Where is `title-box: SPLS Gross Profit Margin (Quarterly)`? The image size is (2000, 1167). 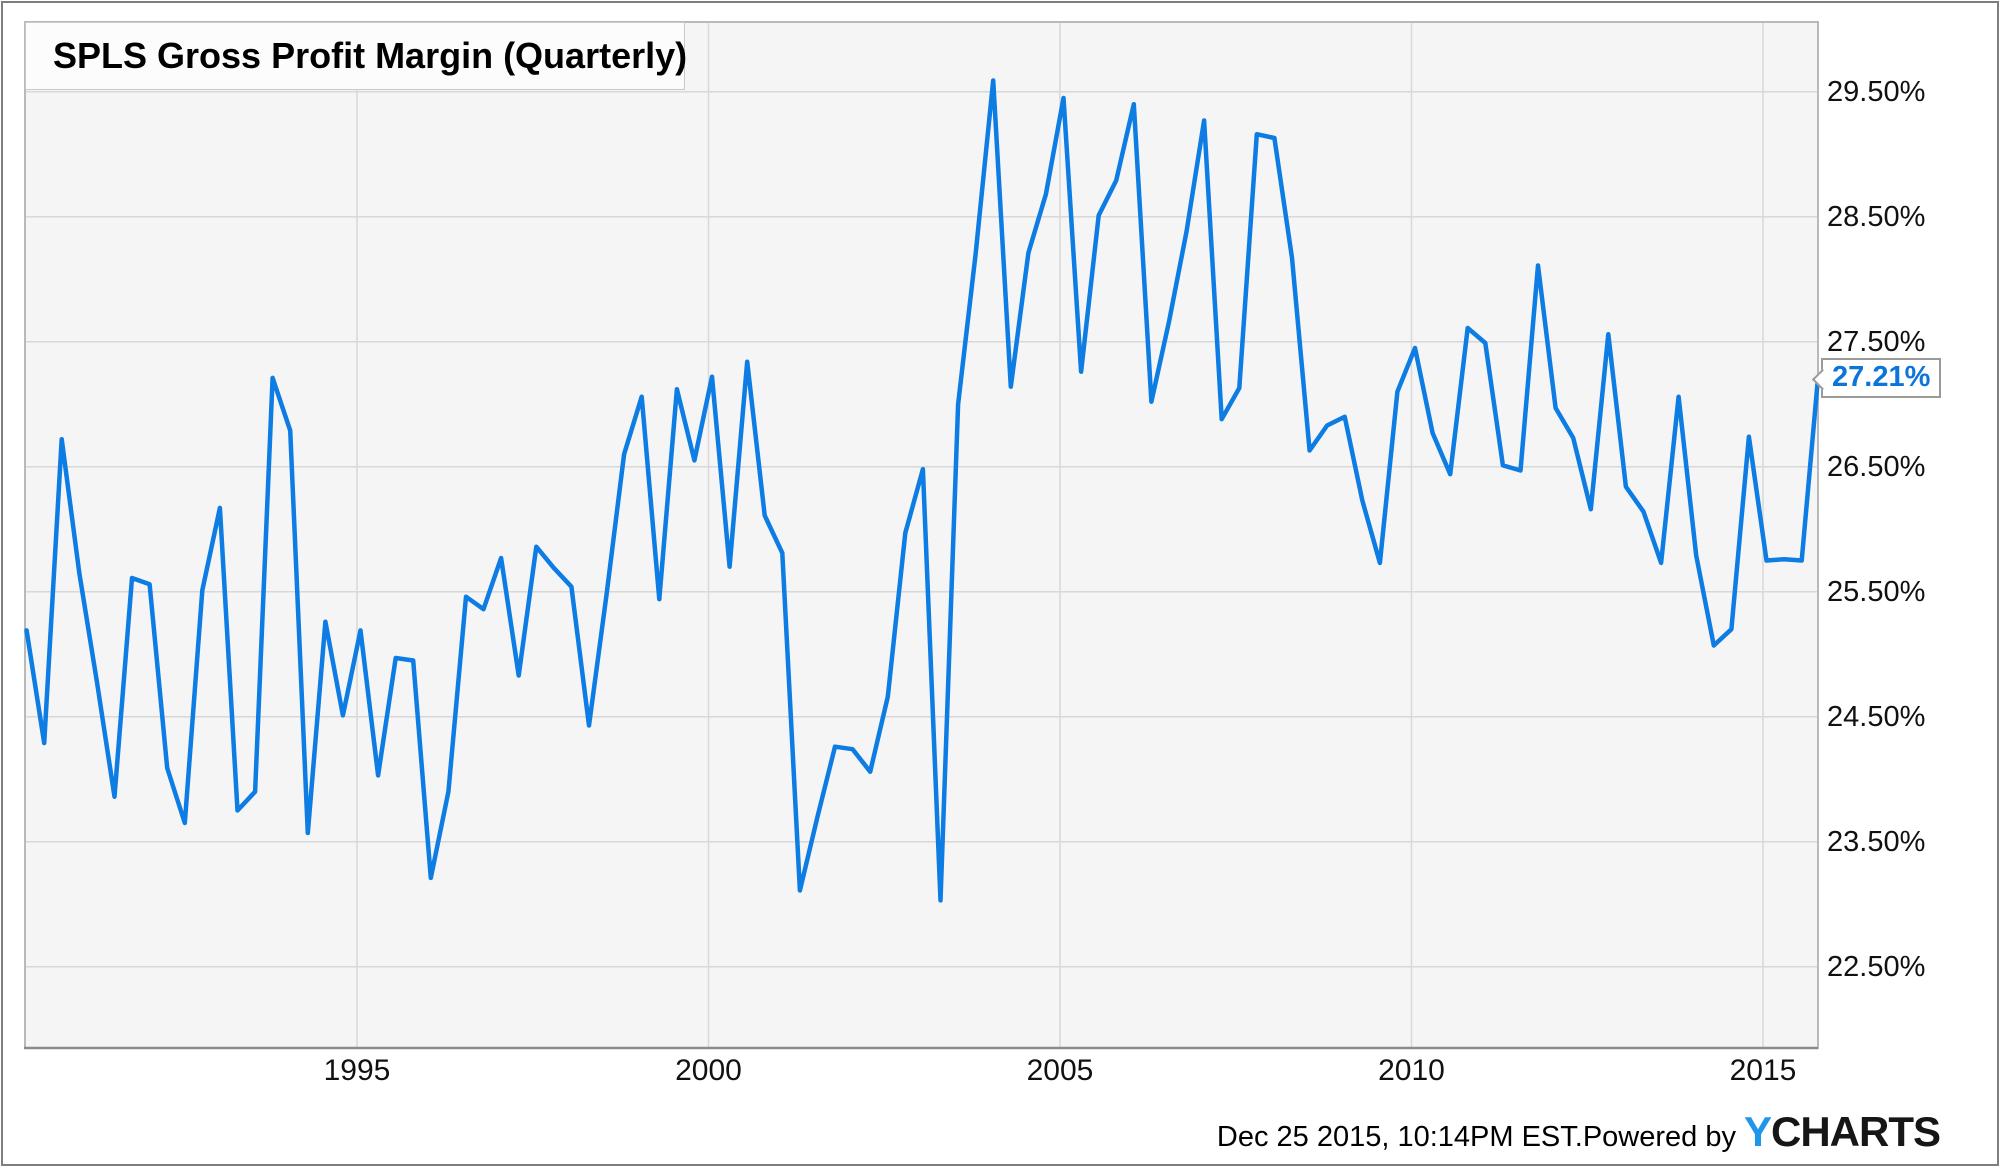
title-box: SPLS Gross Profit Margin (Quarterly) is located at coordinates (356, 56).